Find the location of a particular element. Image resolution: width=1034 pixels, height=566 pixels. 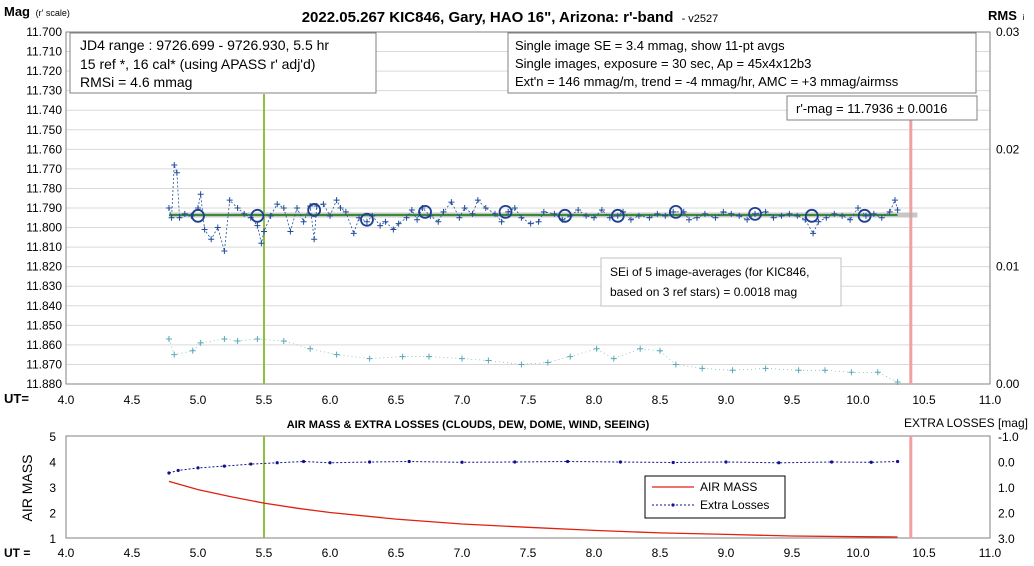

info-box-1-line-1: JD4 range : 9726.699 - 9726.930, 5.5 hr is located at coordinates (204, 45).